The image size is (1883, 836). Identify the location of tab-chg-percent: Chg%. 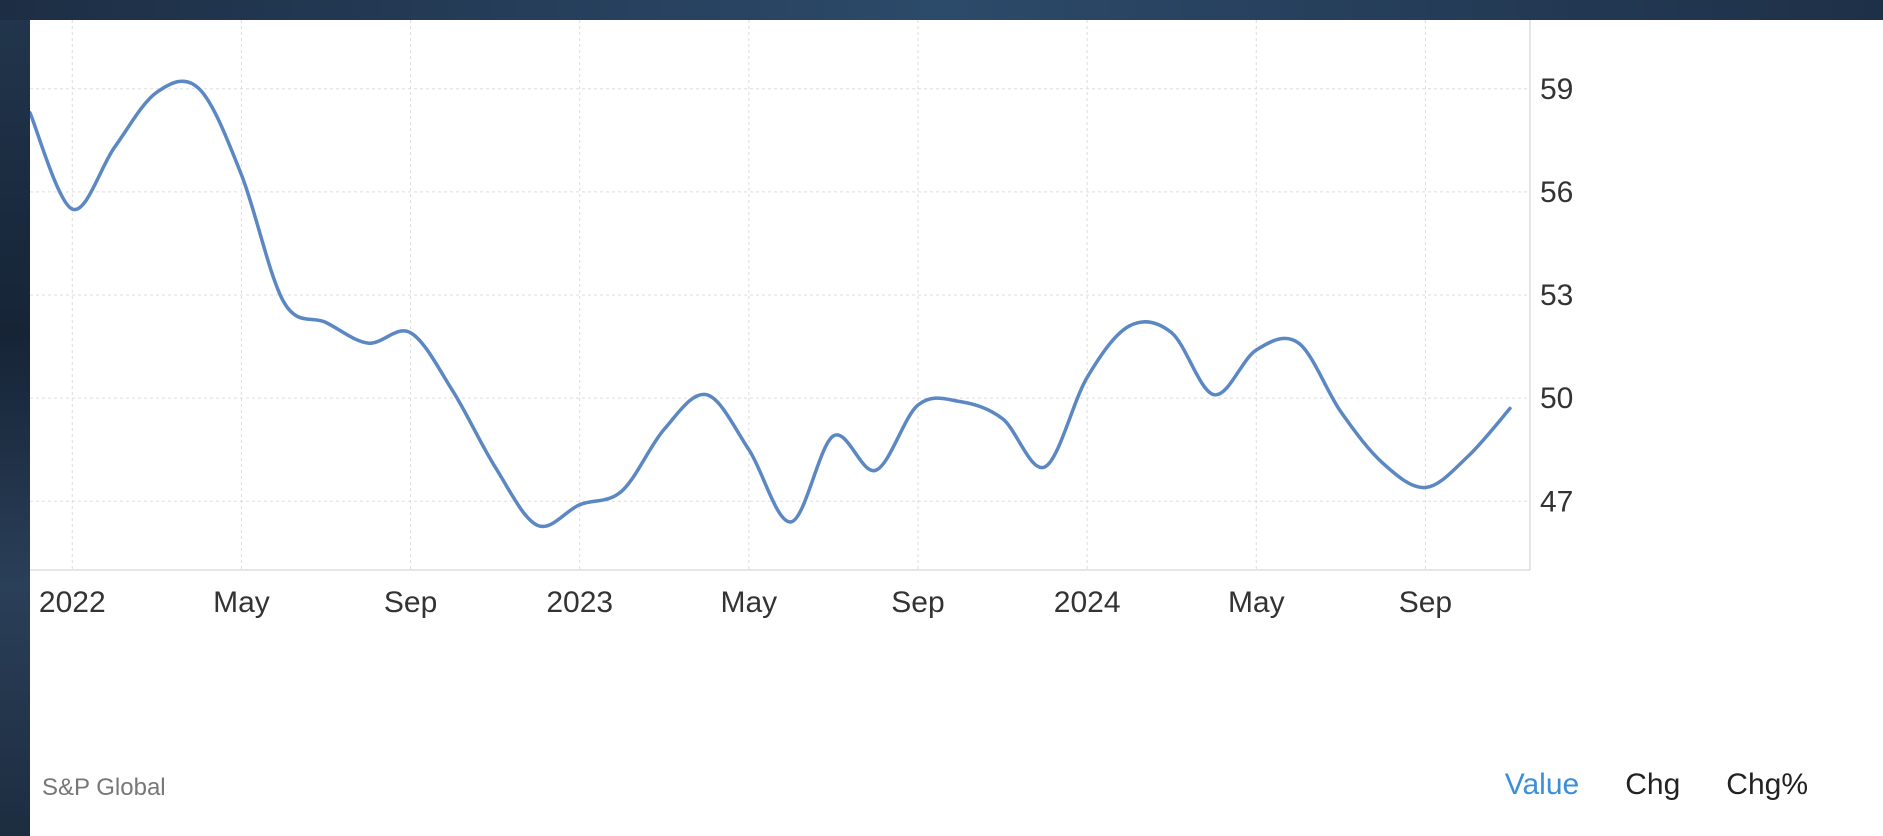
(1767, 784).